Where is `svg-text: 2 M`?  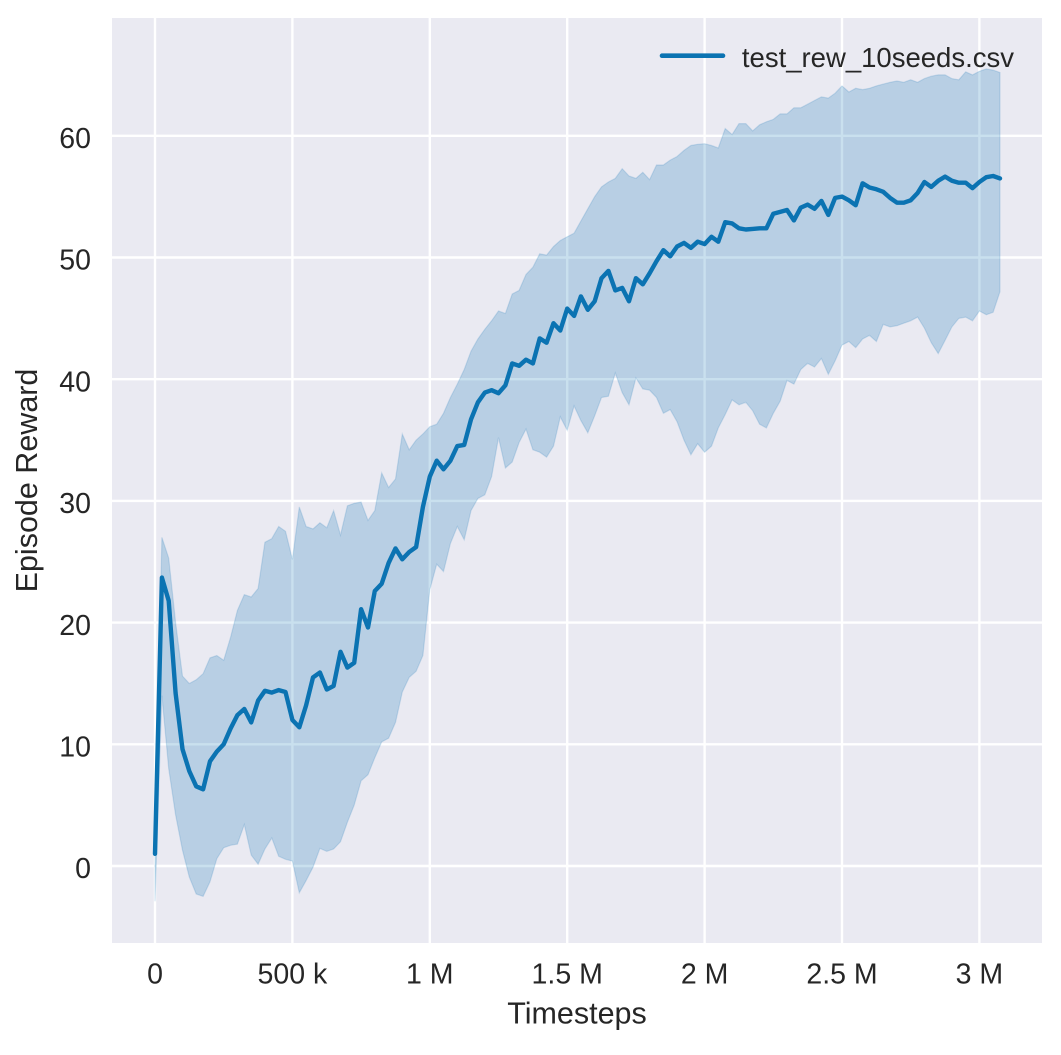 svg-text: 2 M is located at coordinates (705, 975).